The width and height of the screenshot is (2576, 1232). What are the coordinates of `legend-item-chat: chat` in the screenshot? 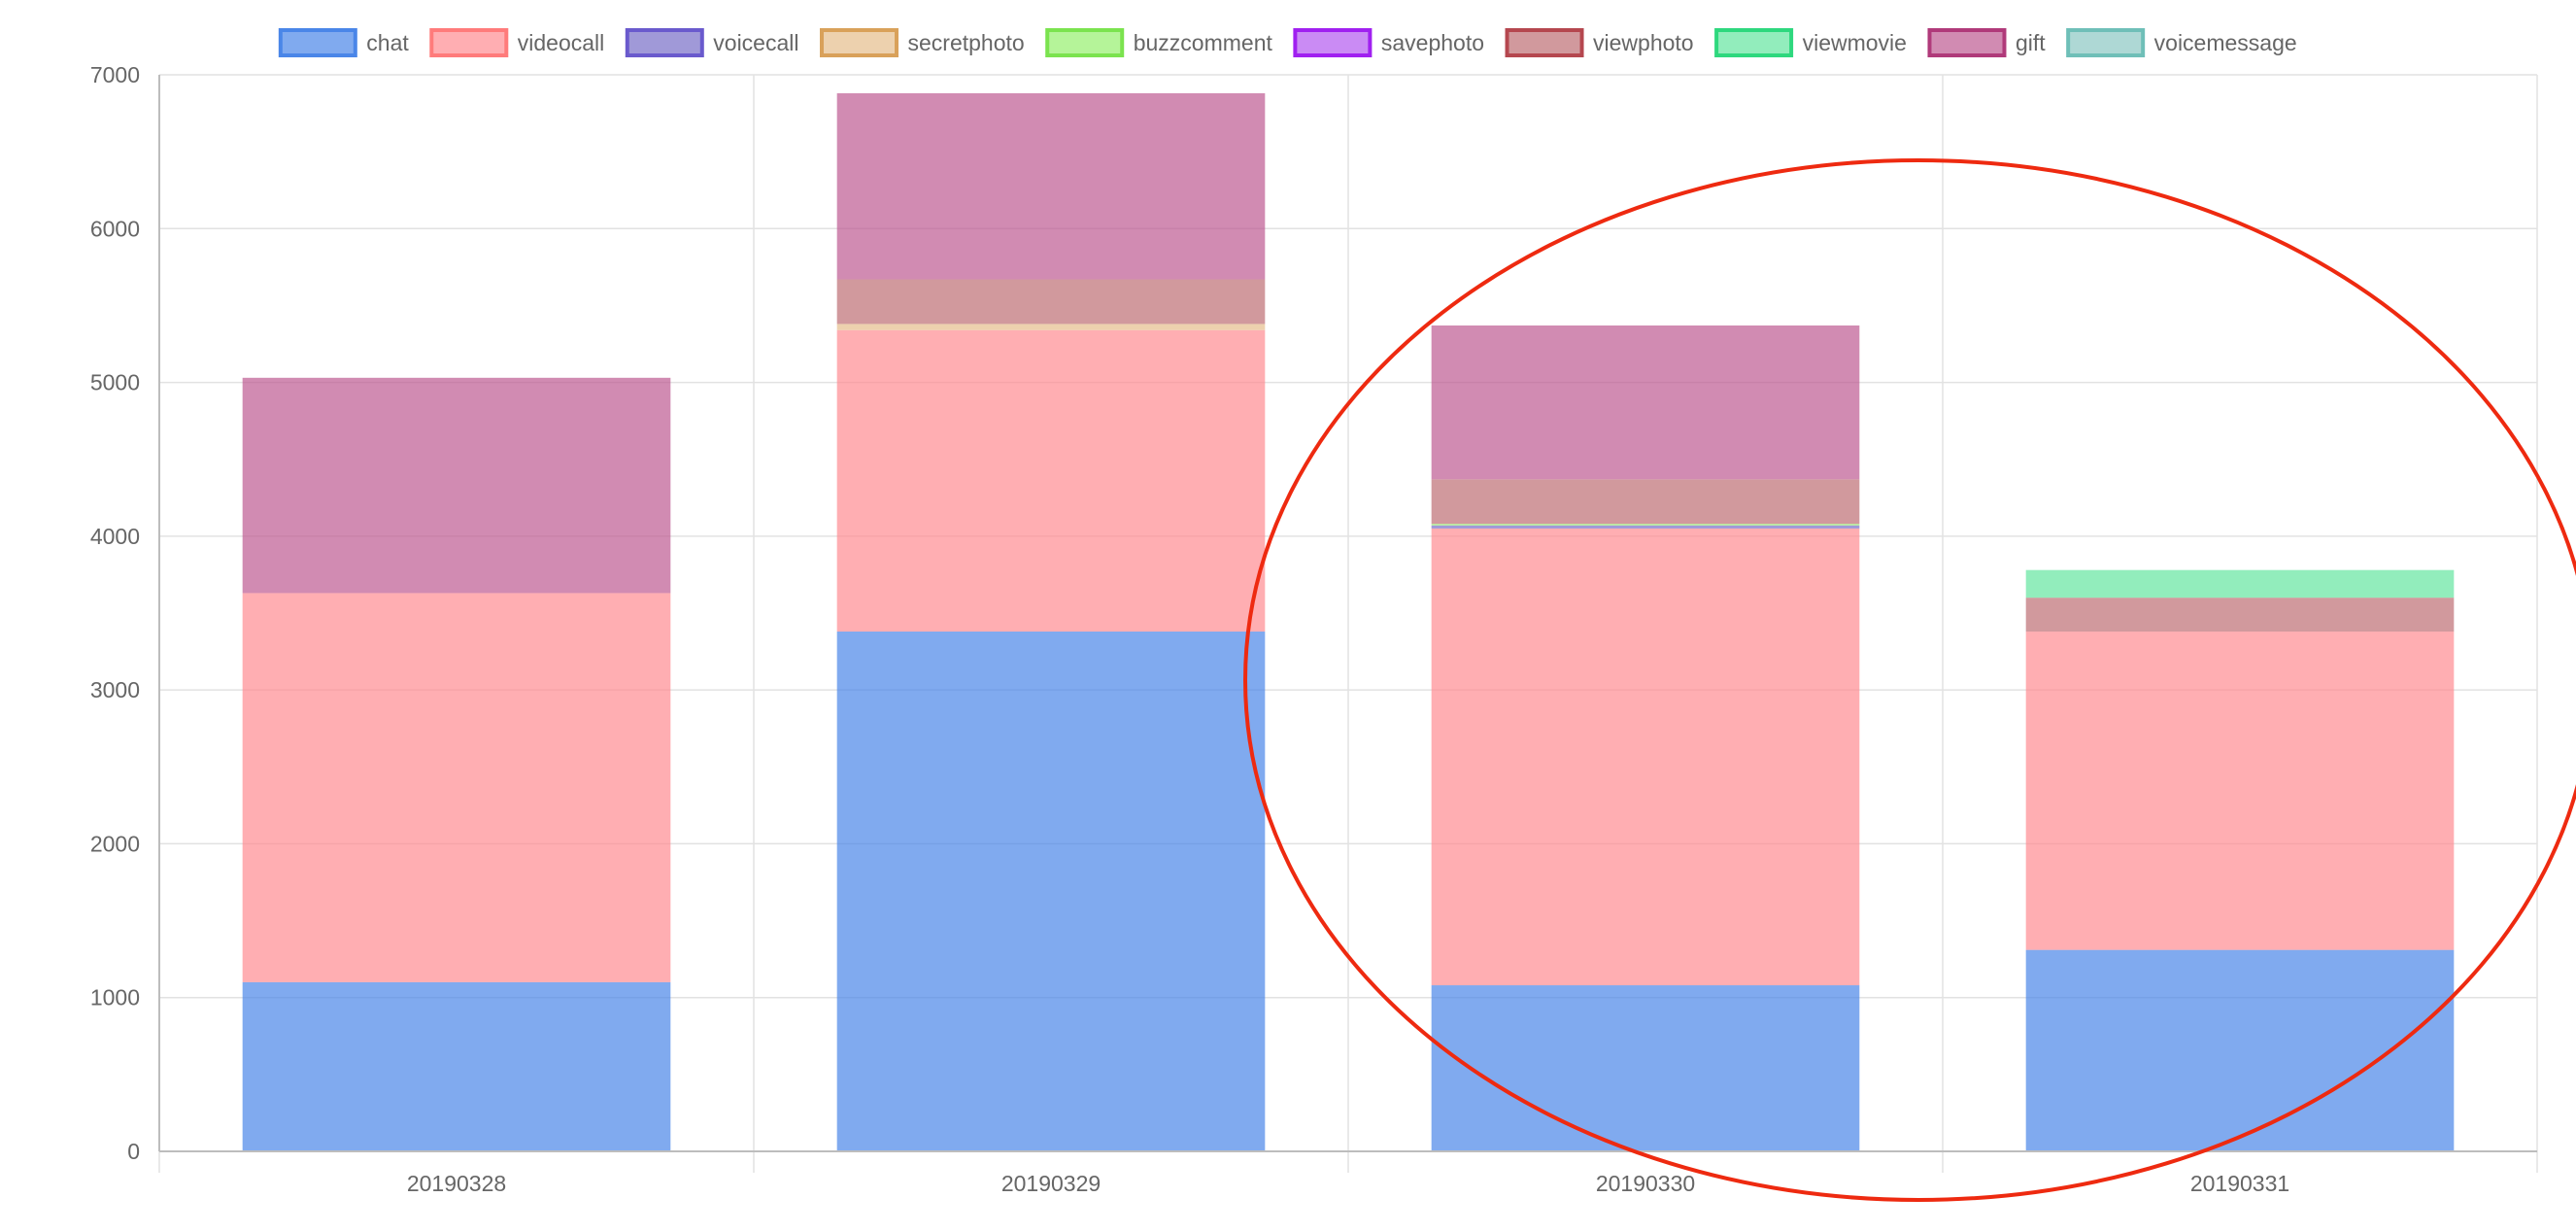 It's located at (344, 42).